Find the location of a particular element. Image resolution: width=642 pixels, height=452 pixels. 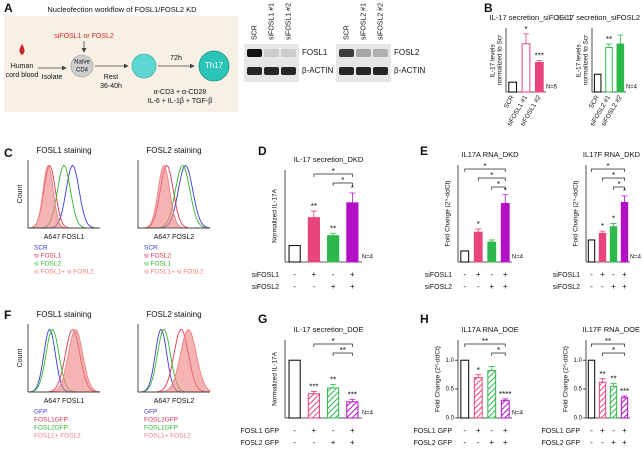

panel-letter: D is located at coordinates (262, 151).